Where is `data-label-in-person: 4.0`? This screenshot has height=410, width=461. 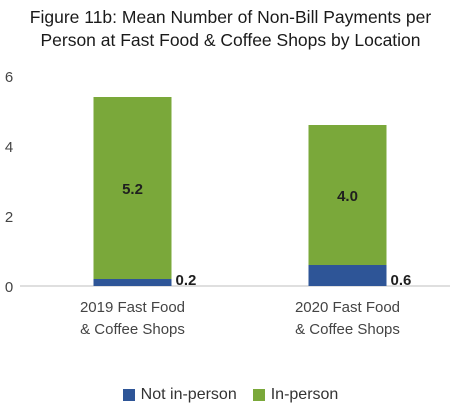 data-label-in-person: 4.0 is located at coordinates (347, 196).